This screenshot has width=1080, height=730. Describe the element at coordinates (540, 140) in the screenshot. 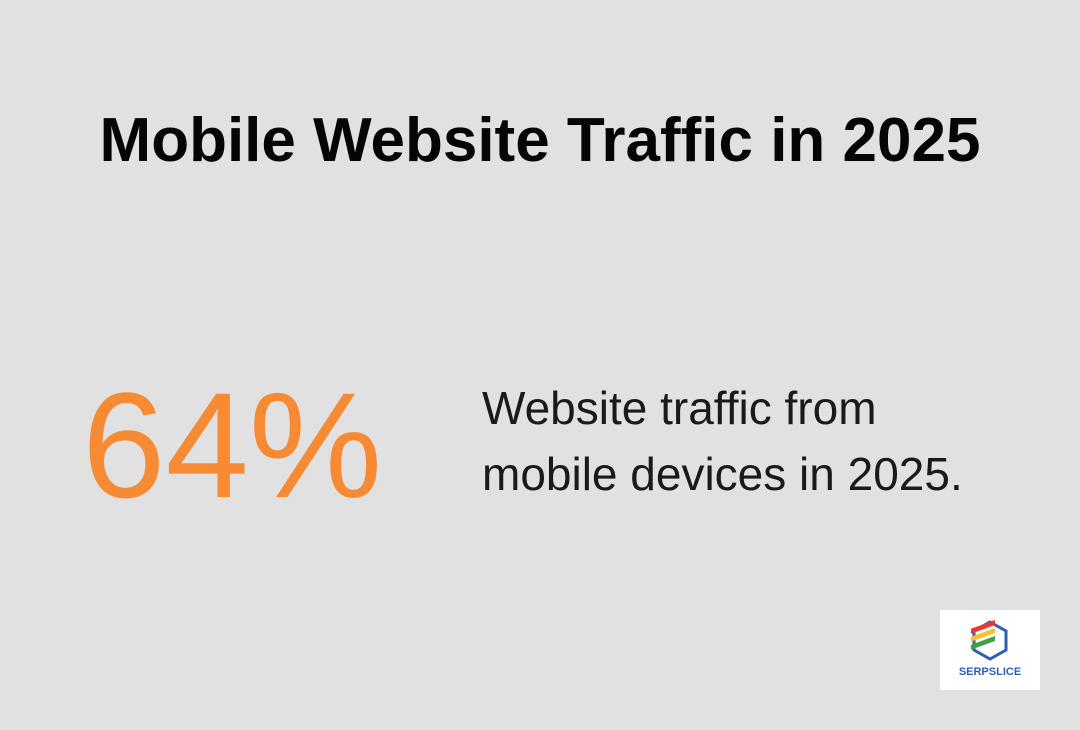

I see `title: Mobile Website Traffic in 2025` at that location.